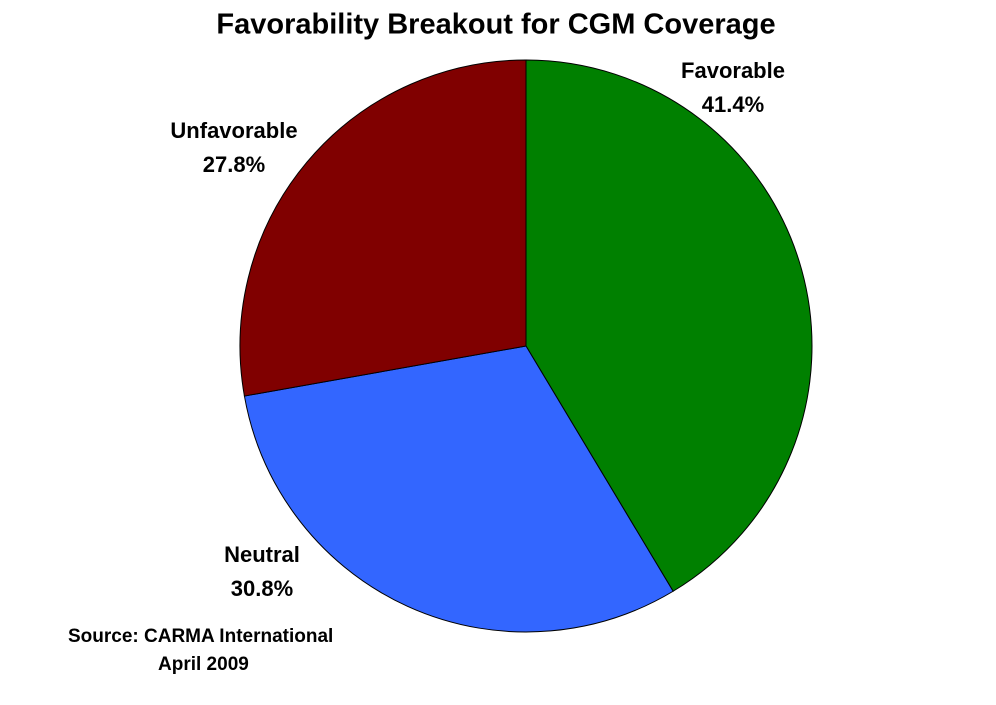 The image size is (996, 705). Describe the element at coordinates (262, 588) in the screenshot. I see `slice-value-label: 30.8%` at that location.